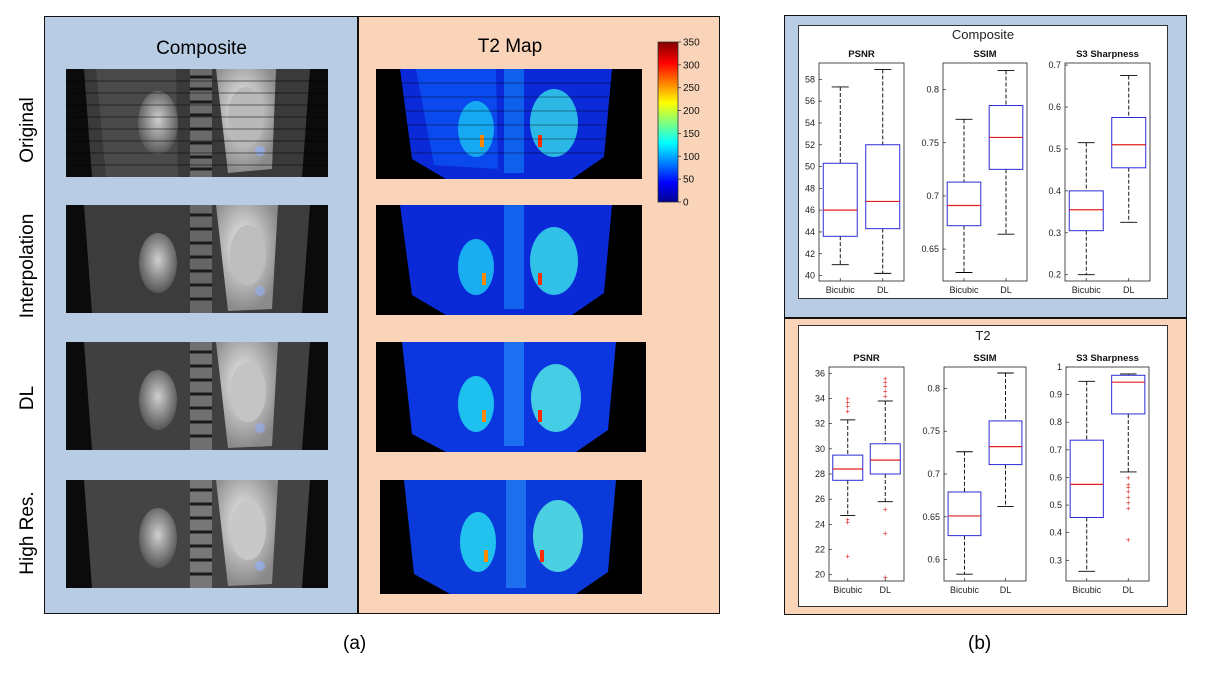 The image size is (1205, 674). I want to click on group-title: T2, so click(982, 335).